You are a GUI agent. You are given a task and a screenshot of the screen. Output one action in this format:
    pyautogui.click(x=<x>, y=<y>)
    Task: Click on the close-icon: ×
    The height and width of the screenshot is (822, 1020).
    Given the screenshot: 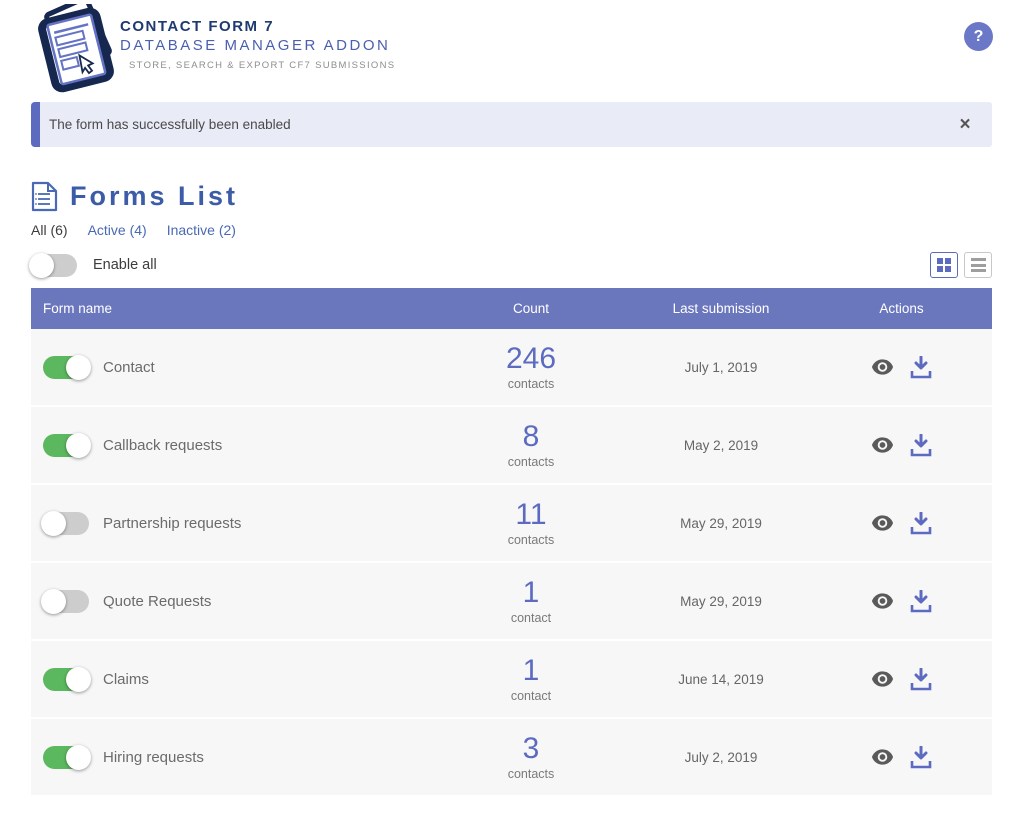 What is the action you would take?
    pyautogui.click(x=965, y=124)
    